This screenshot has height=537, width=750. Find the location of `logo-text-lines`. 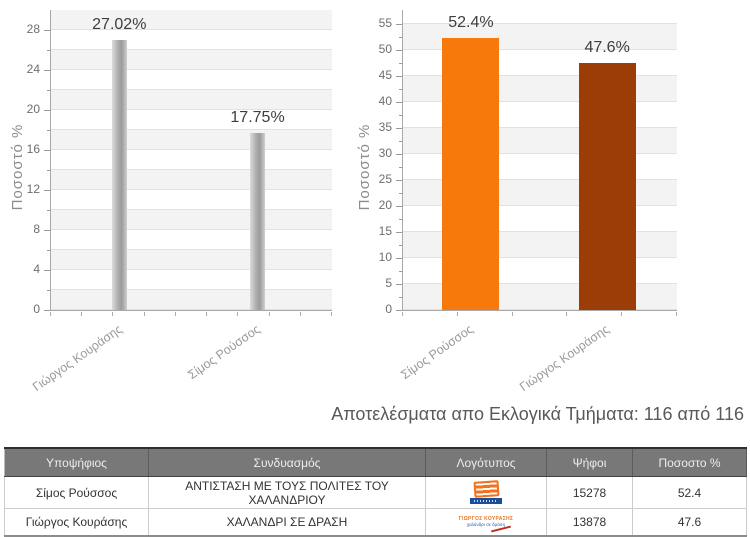

logo-text-lines is located at coordinates (486, 489).